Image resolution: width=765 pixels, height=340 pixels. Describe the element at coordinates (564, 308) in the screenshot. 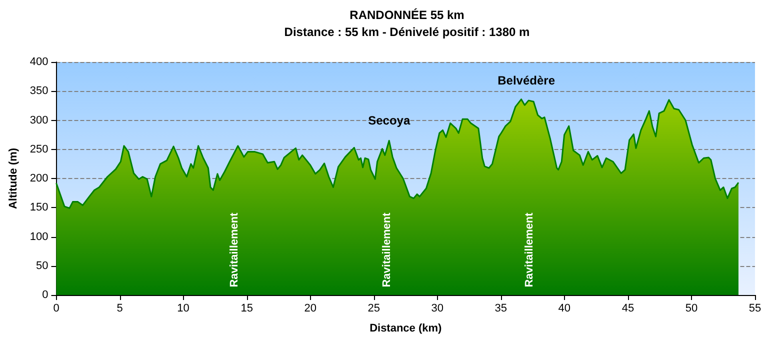

I see `x-tick-label: 40` at that location.